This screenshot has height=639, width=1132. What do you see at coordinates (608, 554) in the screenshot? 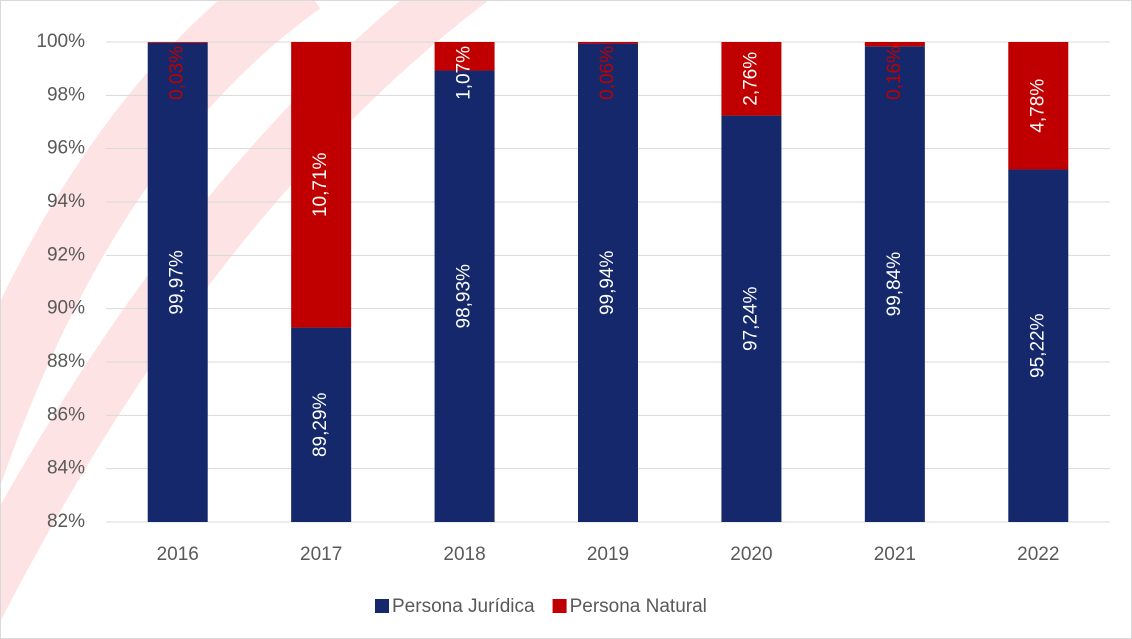
I see `x-tick-label: 2019` at bounding box center [608, 554].